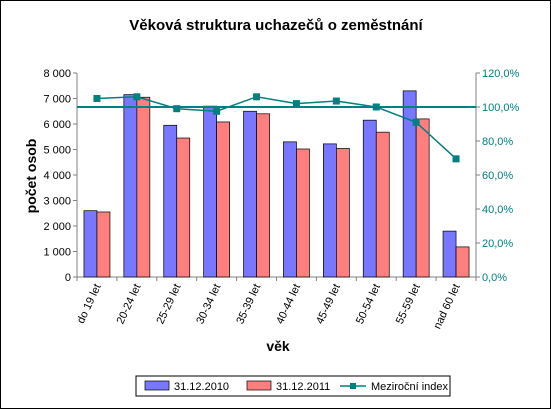 The width and height of the screenshot is (551, 409). I want to click on legend-label: 31.12.2011, so click(303, 387).